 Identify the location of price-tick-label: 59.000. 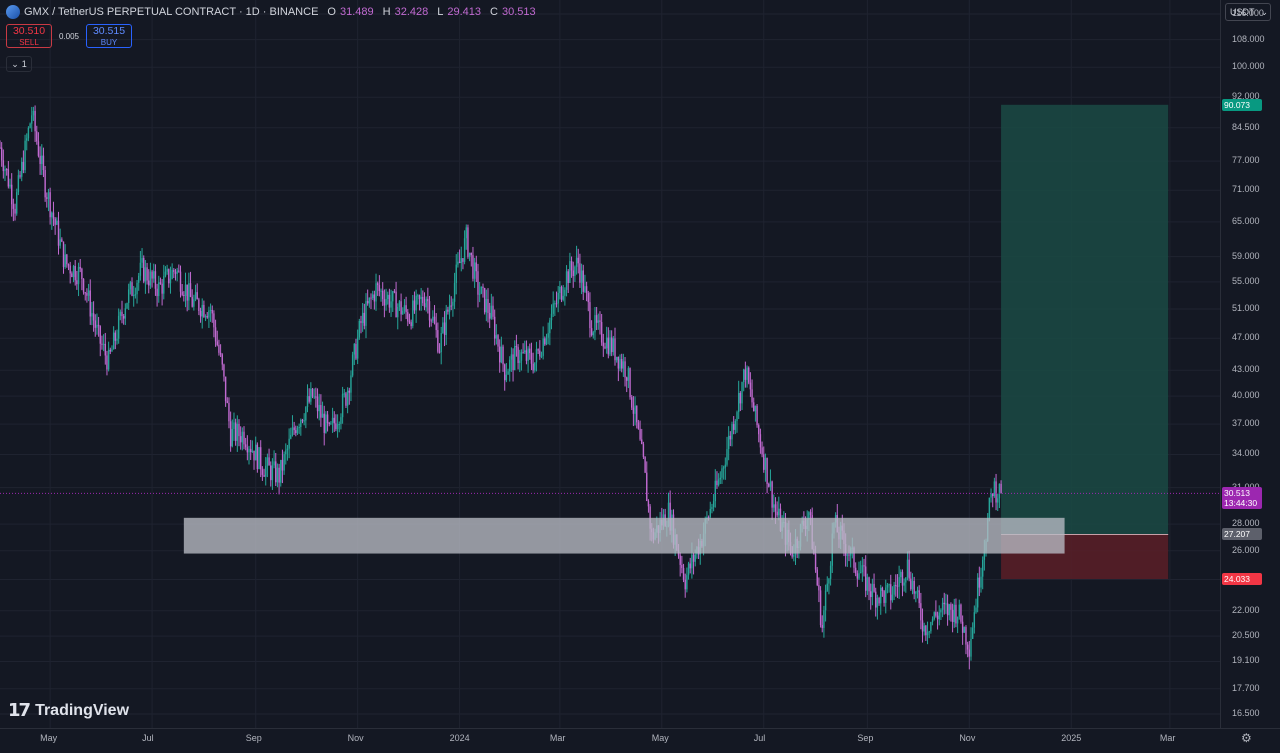
(1246, 255).